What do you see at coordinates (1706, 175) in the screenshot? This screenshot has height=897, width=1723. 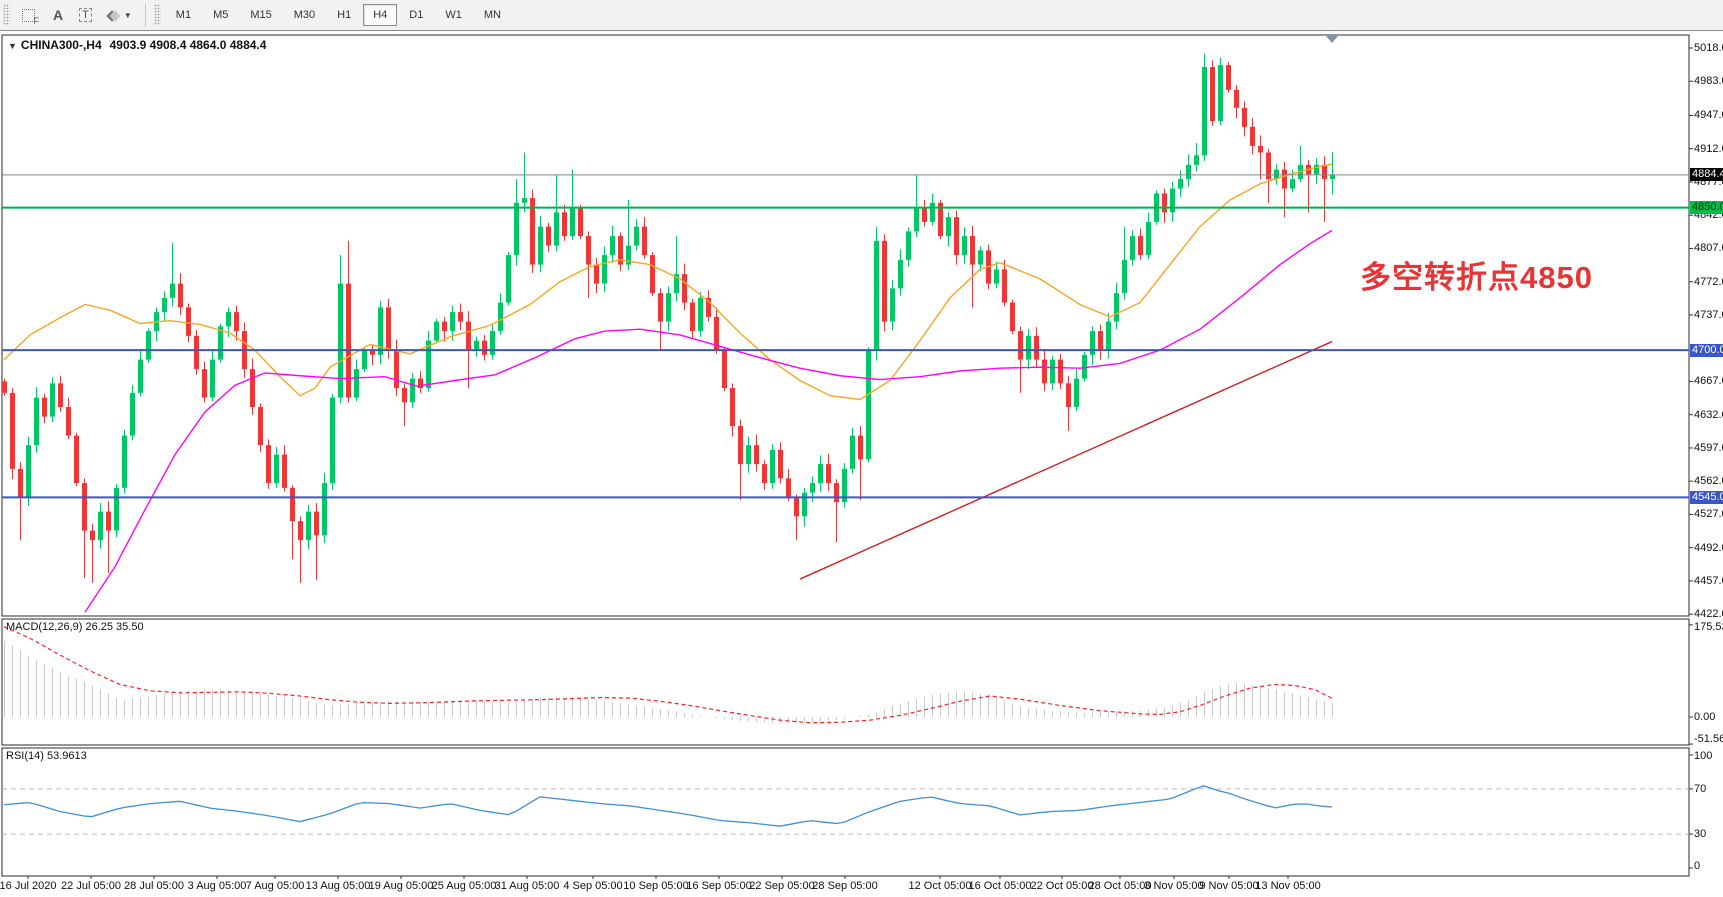 I see `price-marker-4884.4: 4884.4` at bounding box center [1706, 175].